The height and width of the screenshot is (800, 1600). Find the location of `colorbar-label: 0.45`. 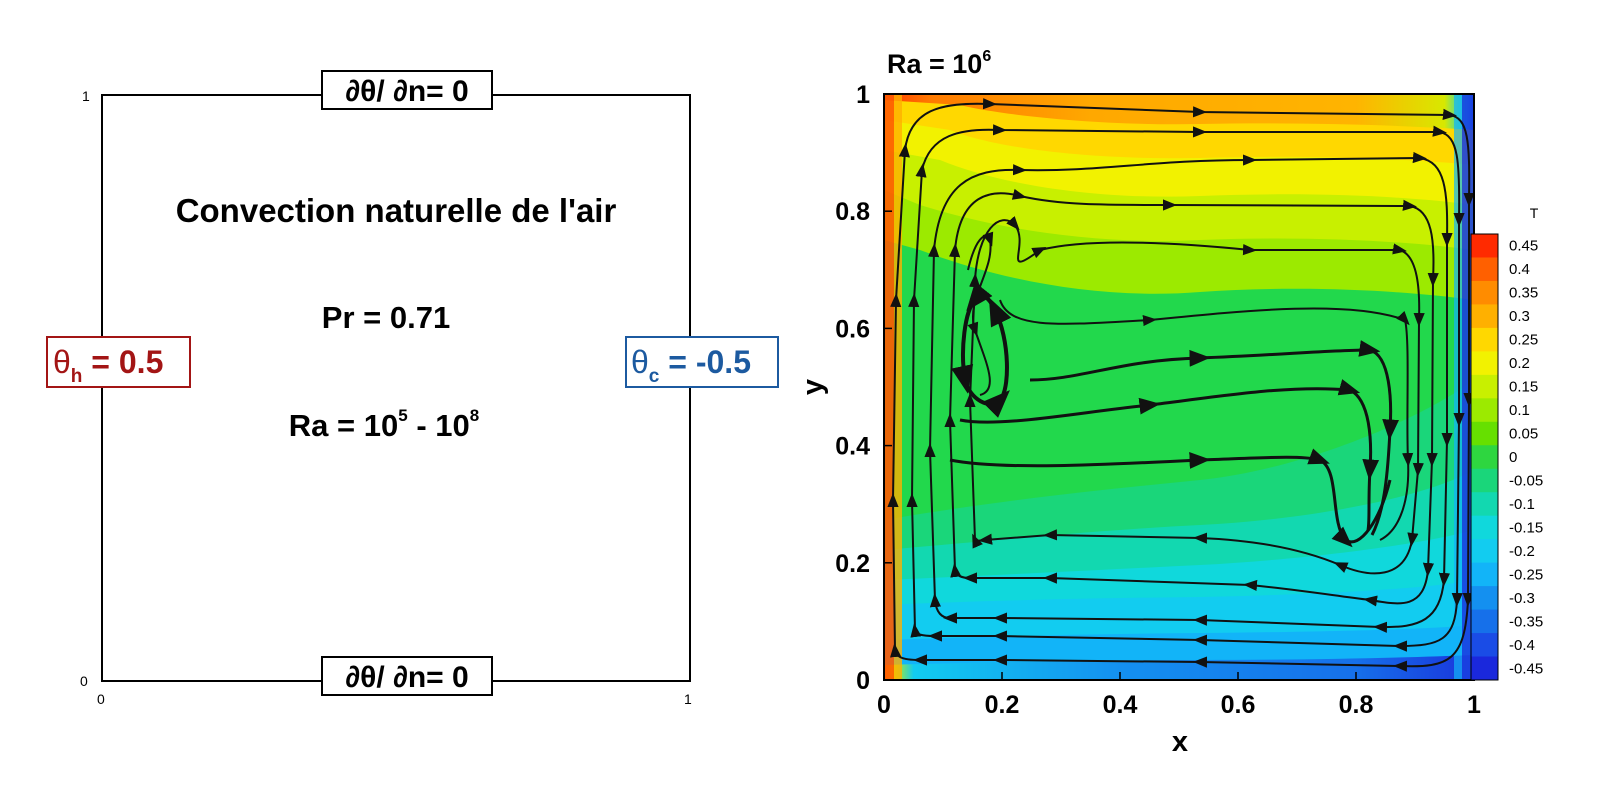

colorbar-label: 0.45 is located at coordinates (1523, 246).